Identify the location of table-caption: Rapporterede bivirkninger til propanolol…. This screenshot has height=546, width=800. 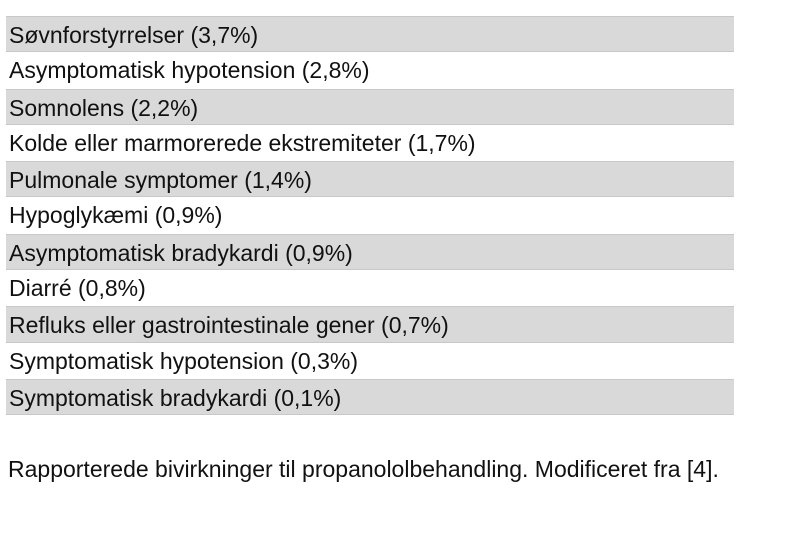
(363, 469).